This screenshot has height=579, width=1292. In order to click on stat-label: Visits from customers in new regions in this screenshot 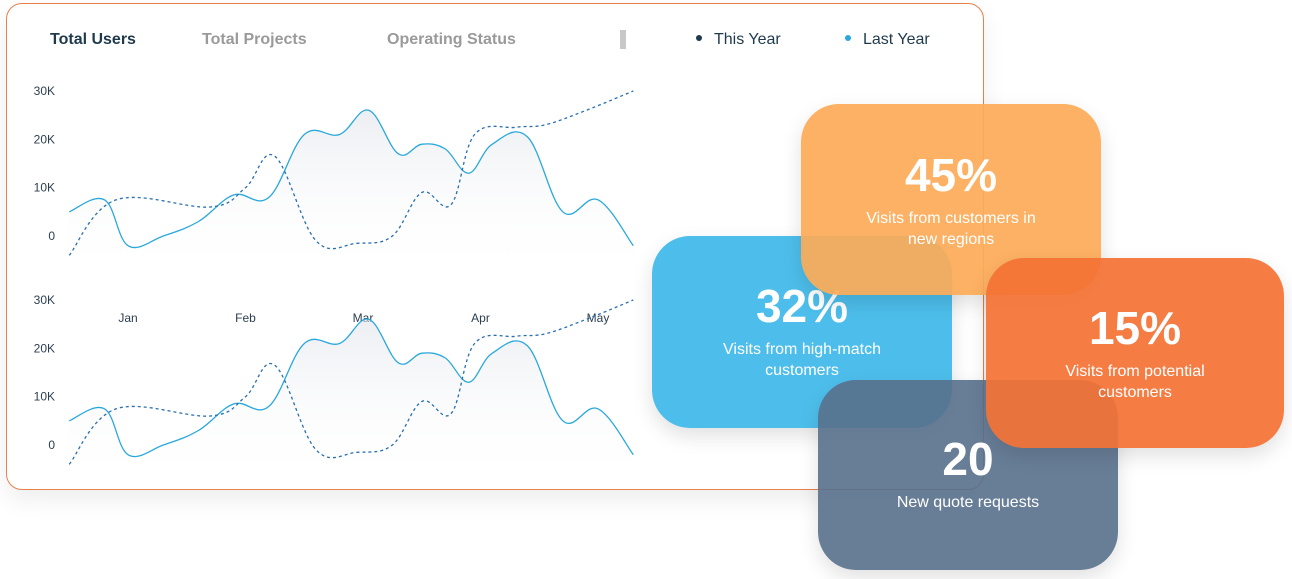, I will do `click(951, 229)`.